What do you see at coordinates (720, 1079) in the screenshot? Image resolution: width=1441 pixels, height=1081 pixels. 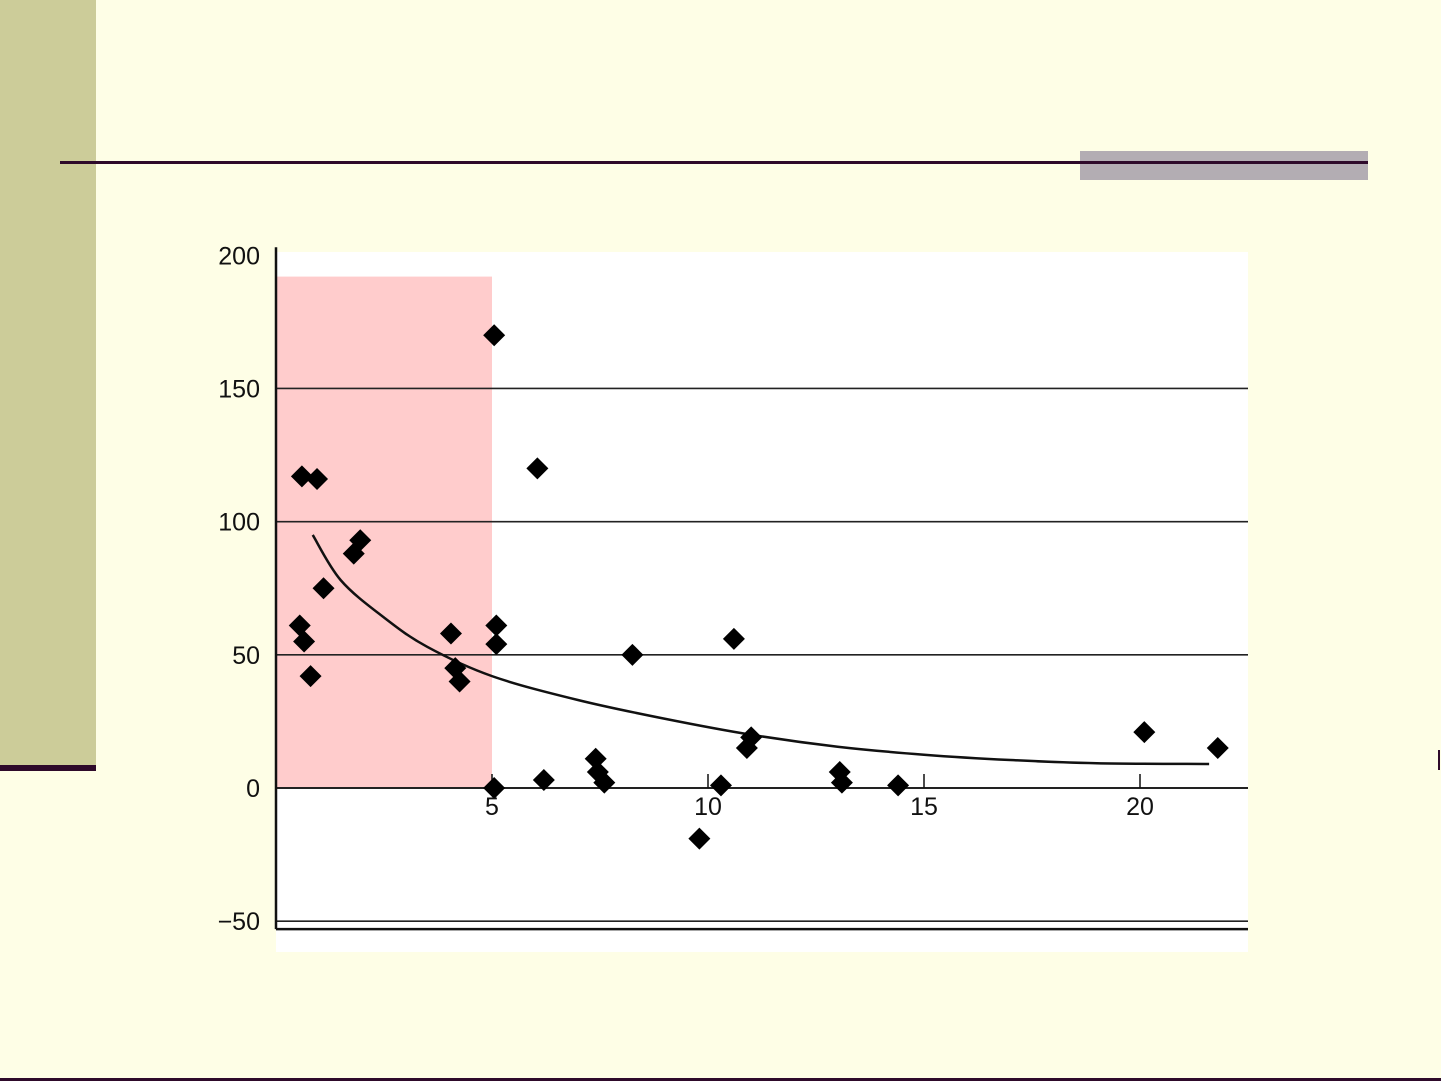 I see `slide-bottom-rule` at bounding box center [720, 1079].